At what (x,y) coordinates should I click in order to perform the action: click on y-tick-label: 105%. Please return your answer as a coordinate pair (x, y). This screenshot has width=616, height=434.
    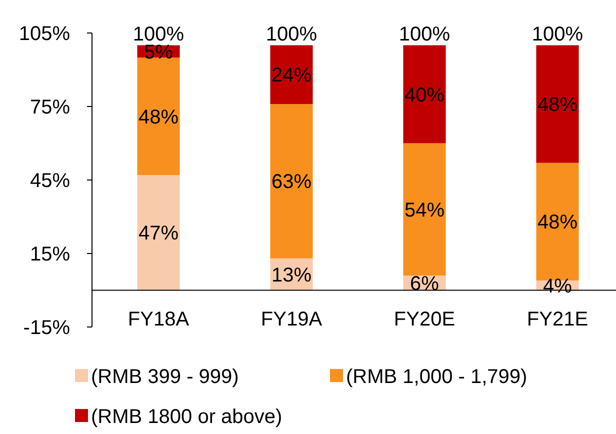
    Looking at the image, I should click on (44, 34).